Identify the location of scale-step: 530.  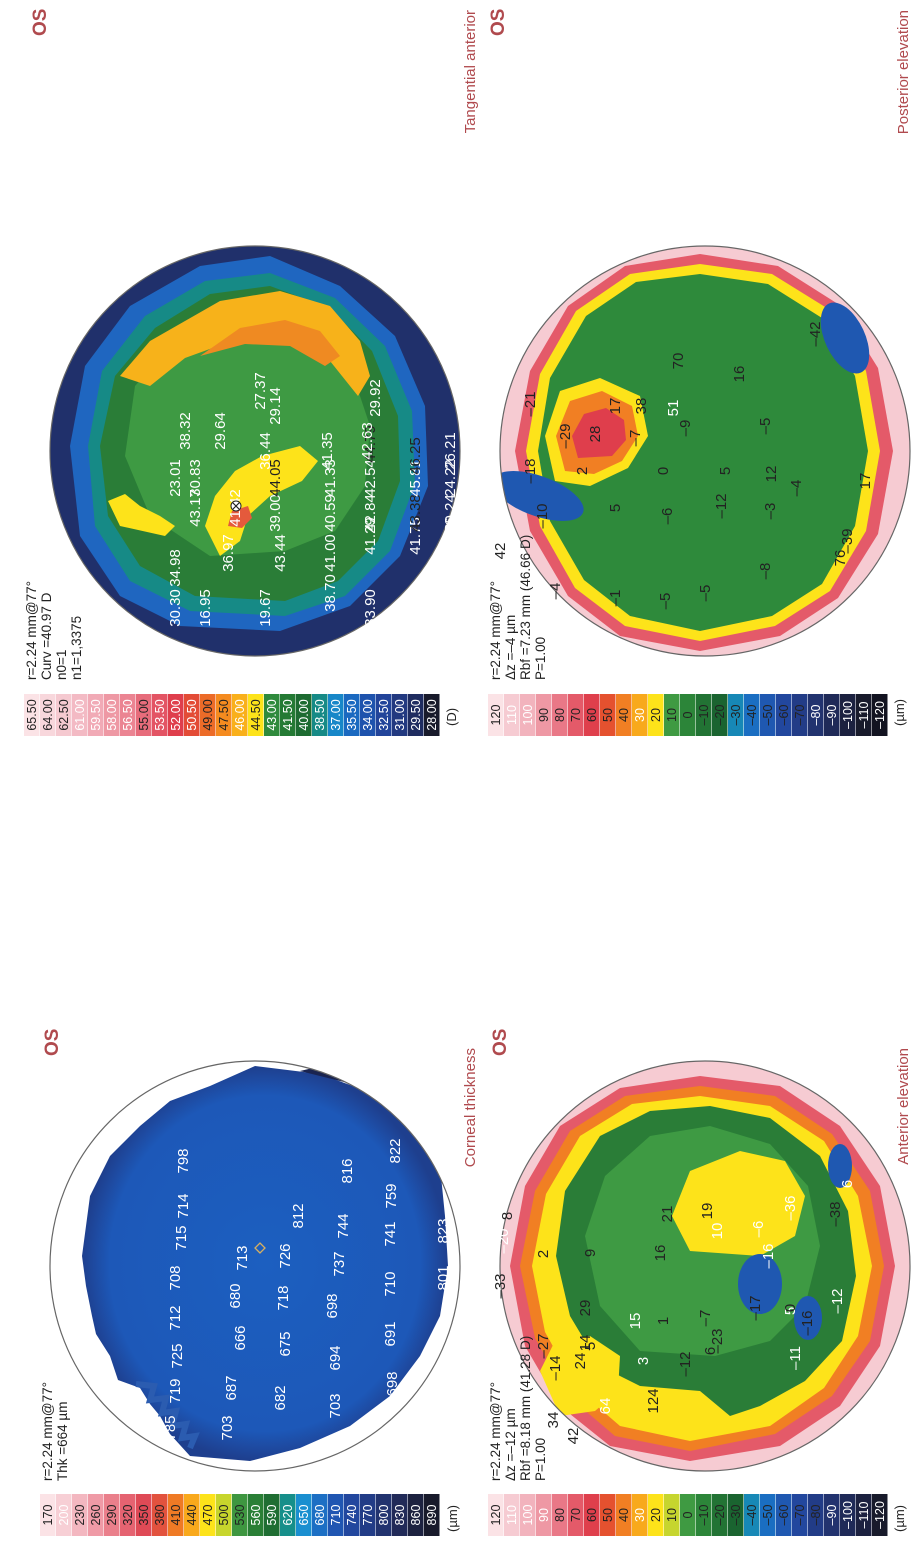
(240, 1515).